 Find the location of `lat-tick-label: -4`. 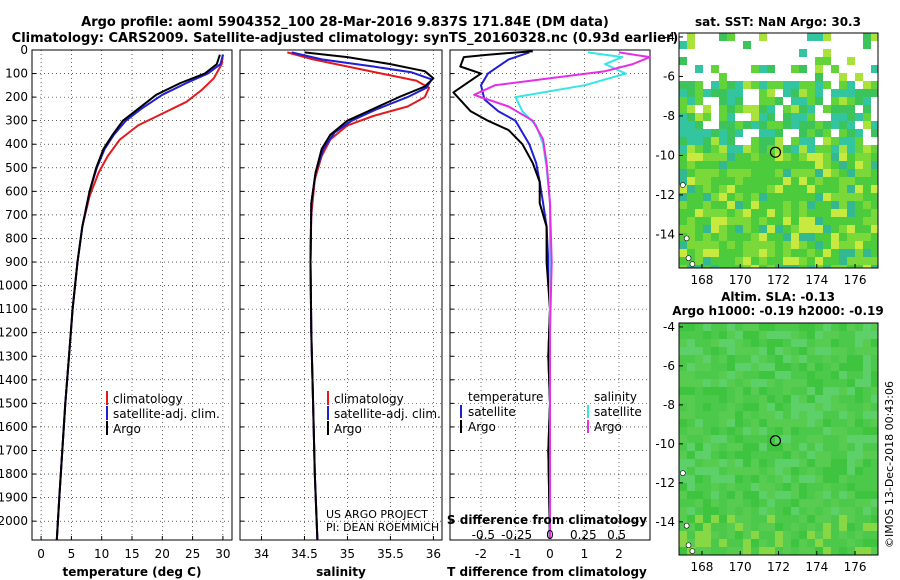

lat-tick-label: -4 is located at coordinates (669, 37).